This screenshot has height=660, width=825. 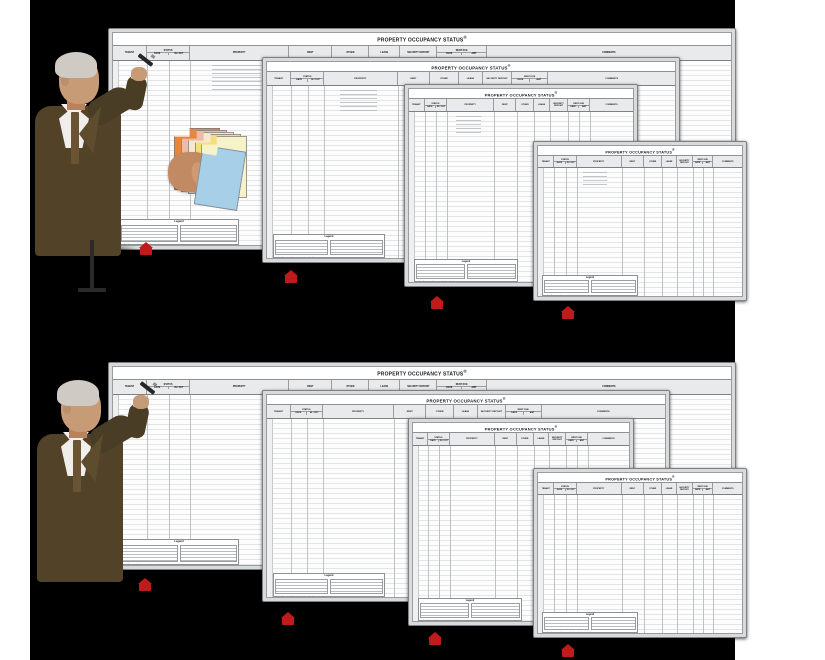 I want to click on presenter-top, so click(x=94, y=155).